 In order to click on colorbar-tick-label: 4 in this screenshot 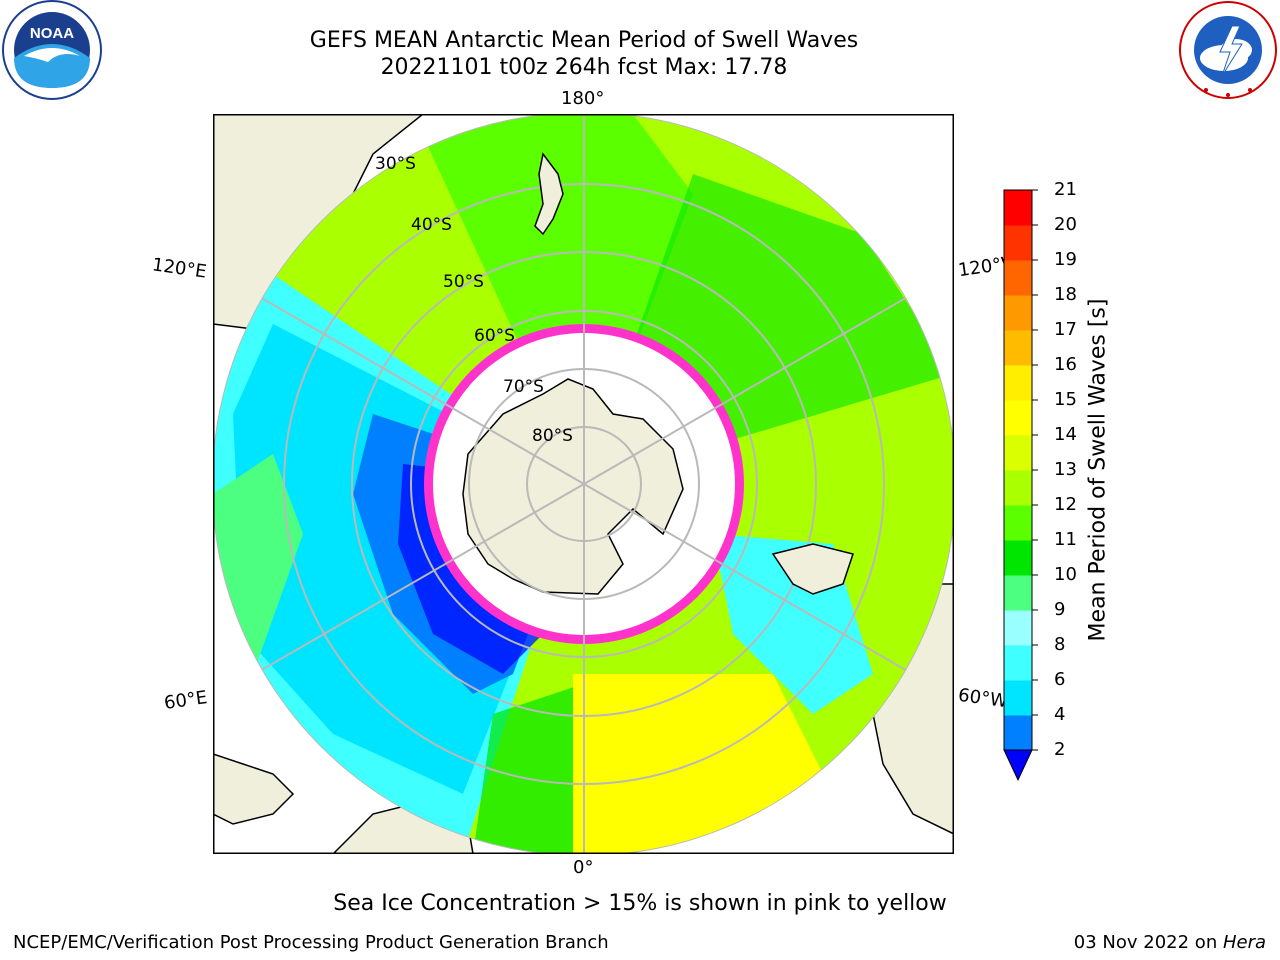, I will do `click(1060, 714)`.